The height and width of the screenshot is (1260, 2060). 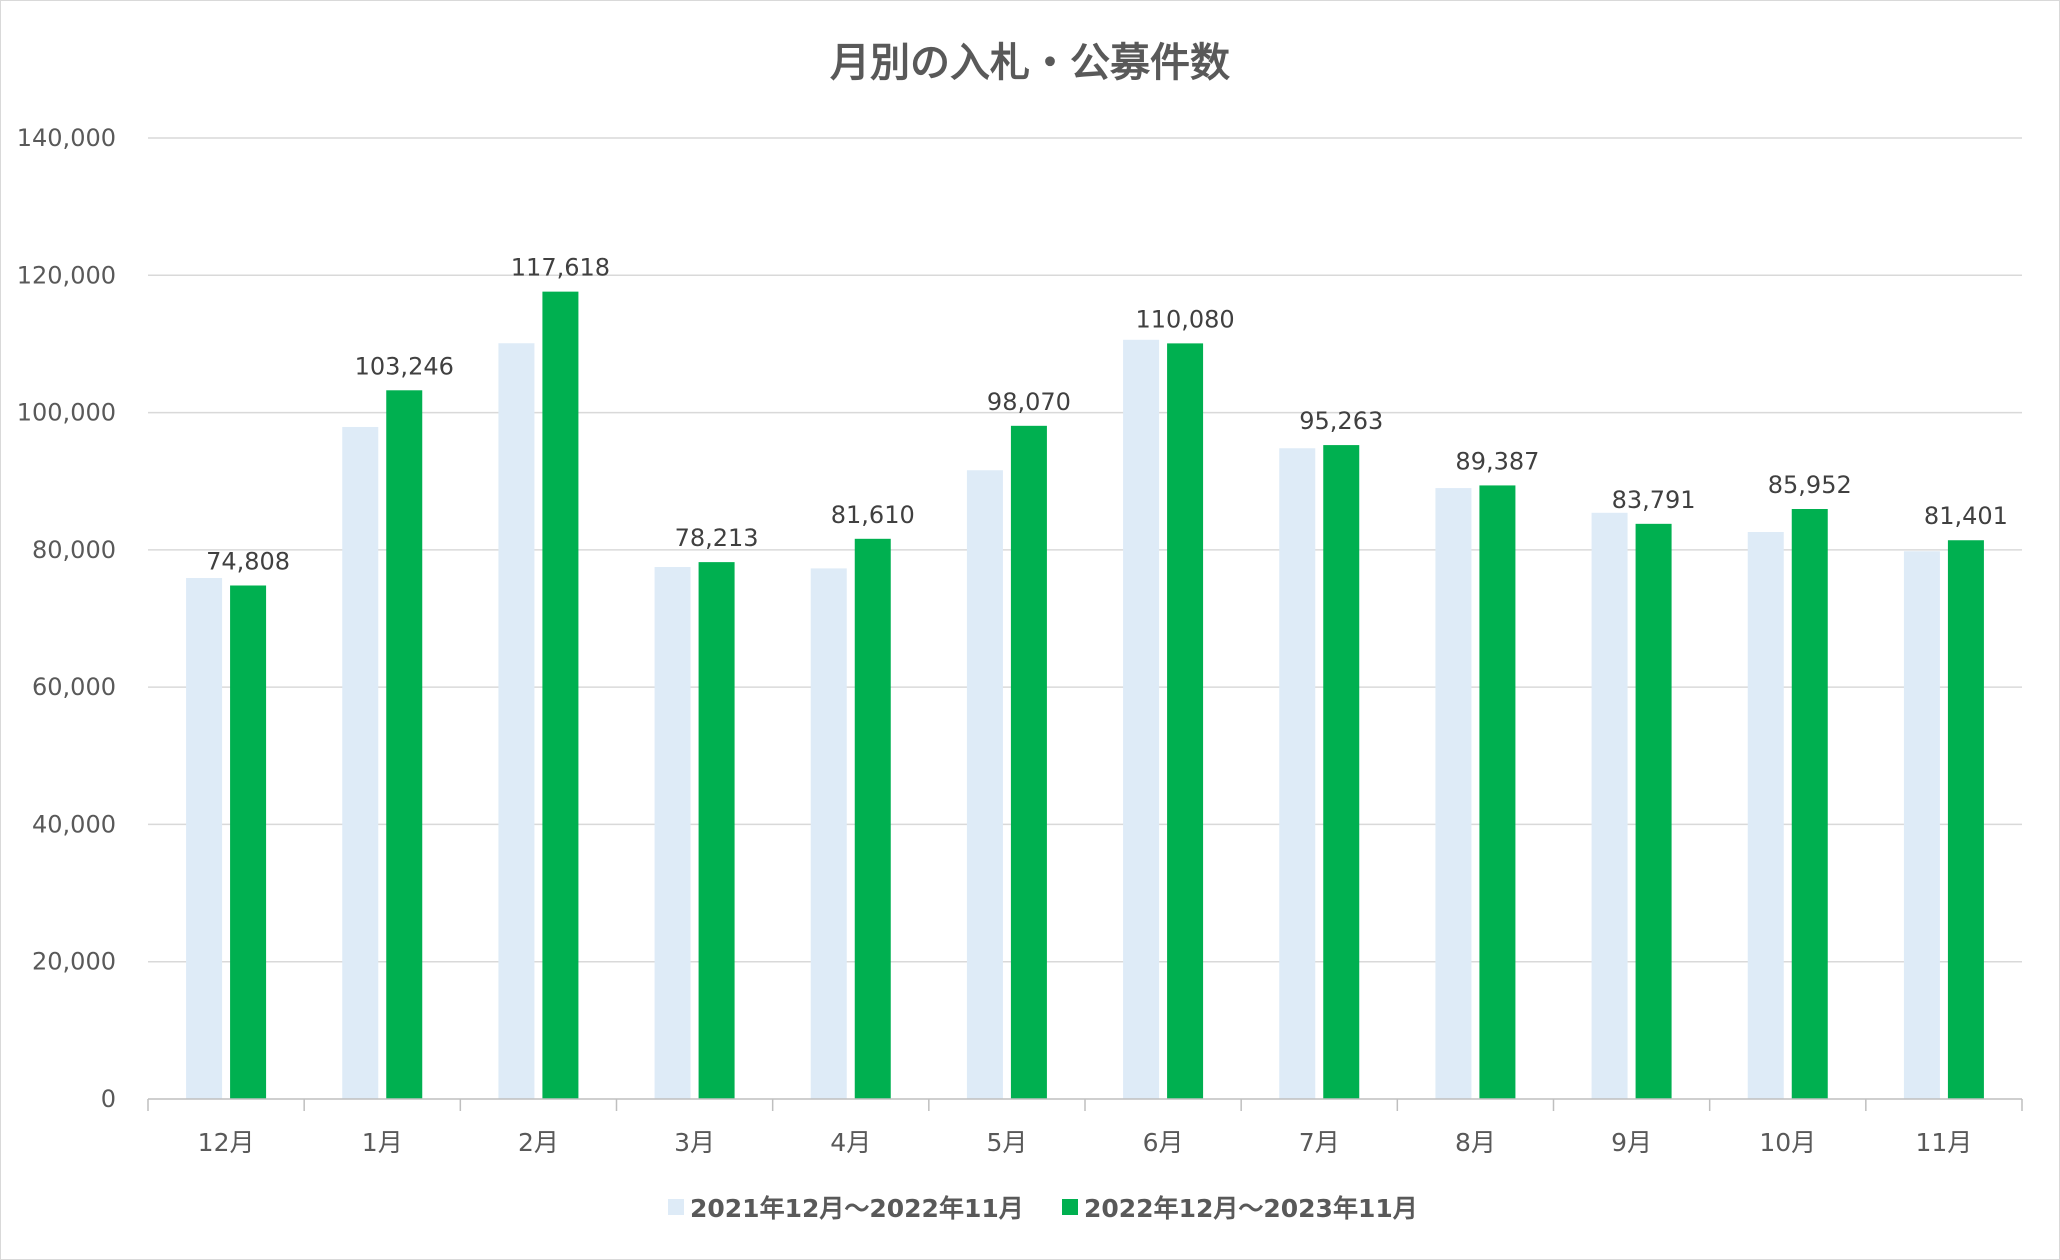 What do you see at coordinates (1029, 402) in the screenshot?
I see `data-label: 98,070` at bounding box center [1029, 402].